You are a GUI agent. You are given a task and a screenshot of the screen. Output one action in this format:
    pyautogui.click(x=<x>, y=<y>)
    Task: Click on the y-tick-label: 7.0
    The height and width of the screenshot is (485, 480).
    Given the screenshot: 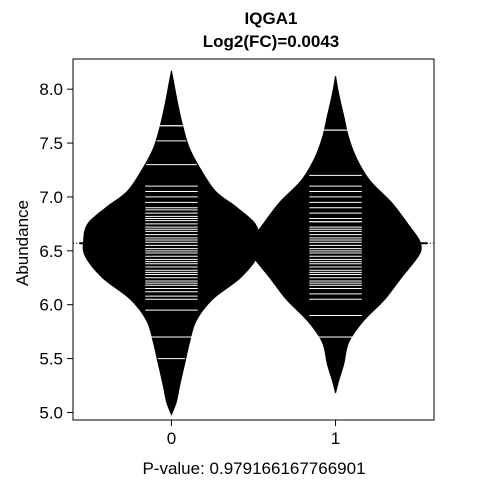 What is the action you would take?
    pyautogui.click(x=51, y=197)
    